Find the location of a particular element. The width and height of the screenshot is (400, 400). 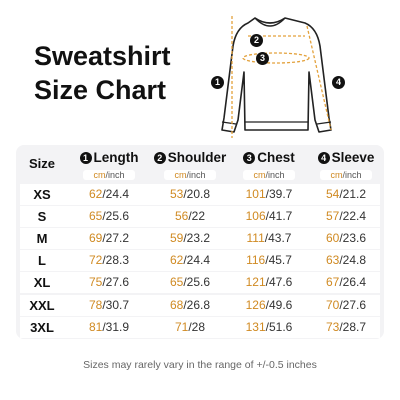

inch-value: 27.6 is located at coordinates (354, 304).